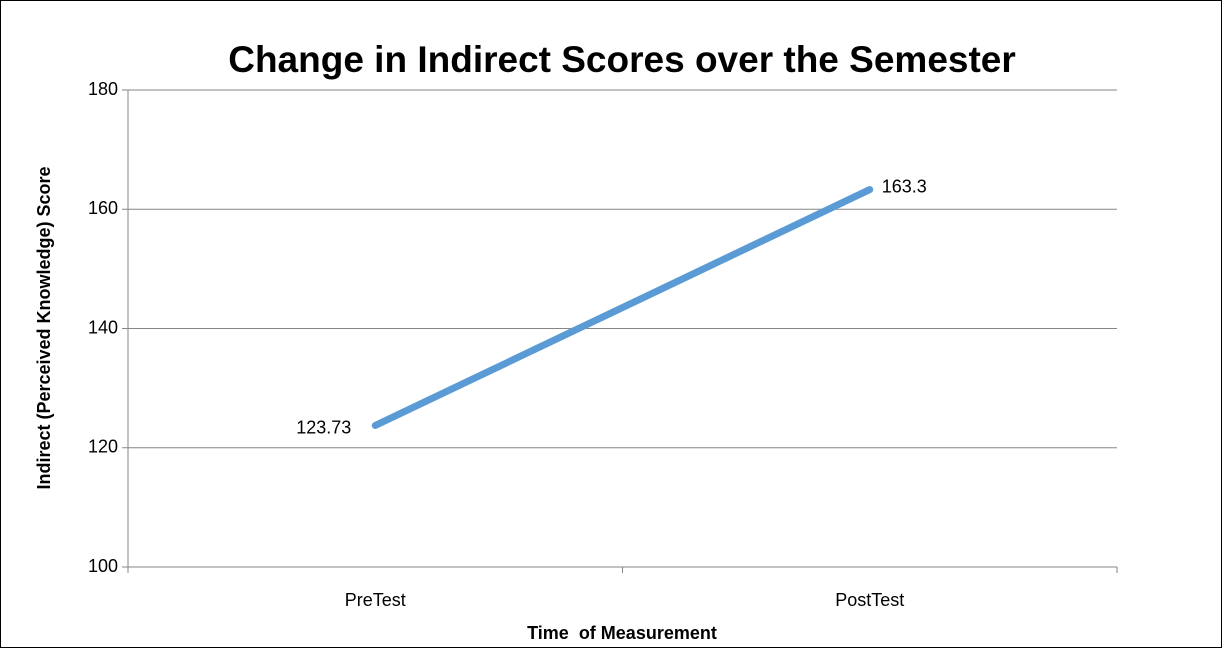 The height and width of the screenshot is (648, 1222). What do you see at coordinates (103, 89) in the screenshot?
I see `y-tick-label: 180` at bounding box center [103, 89].